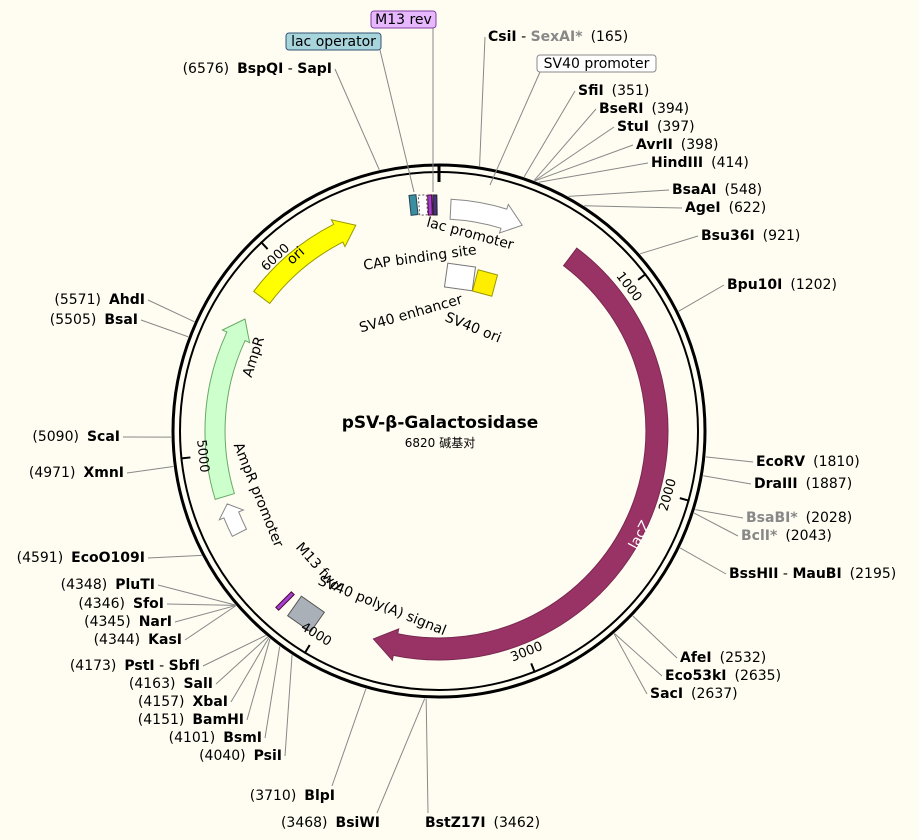 This screenshot has width=919, height=840. Describe the element at coordinates (808, 462) in the screenshot. I see `enzyme-label: EcoRV (1810)` at that location.